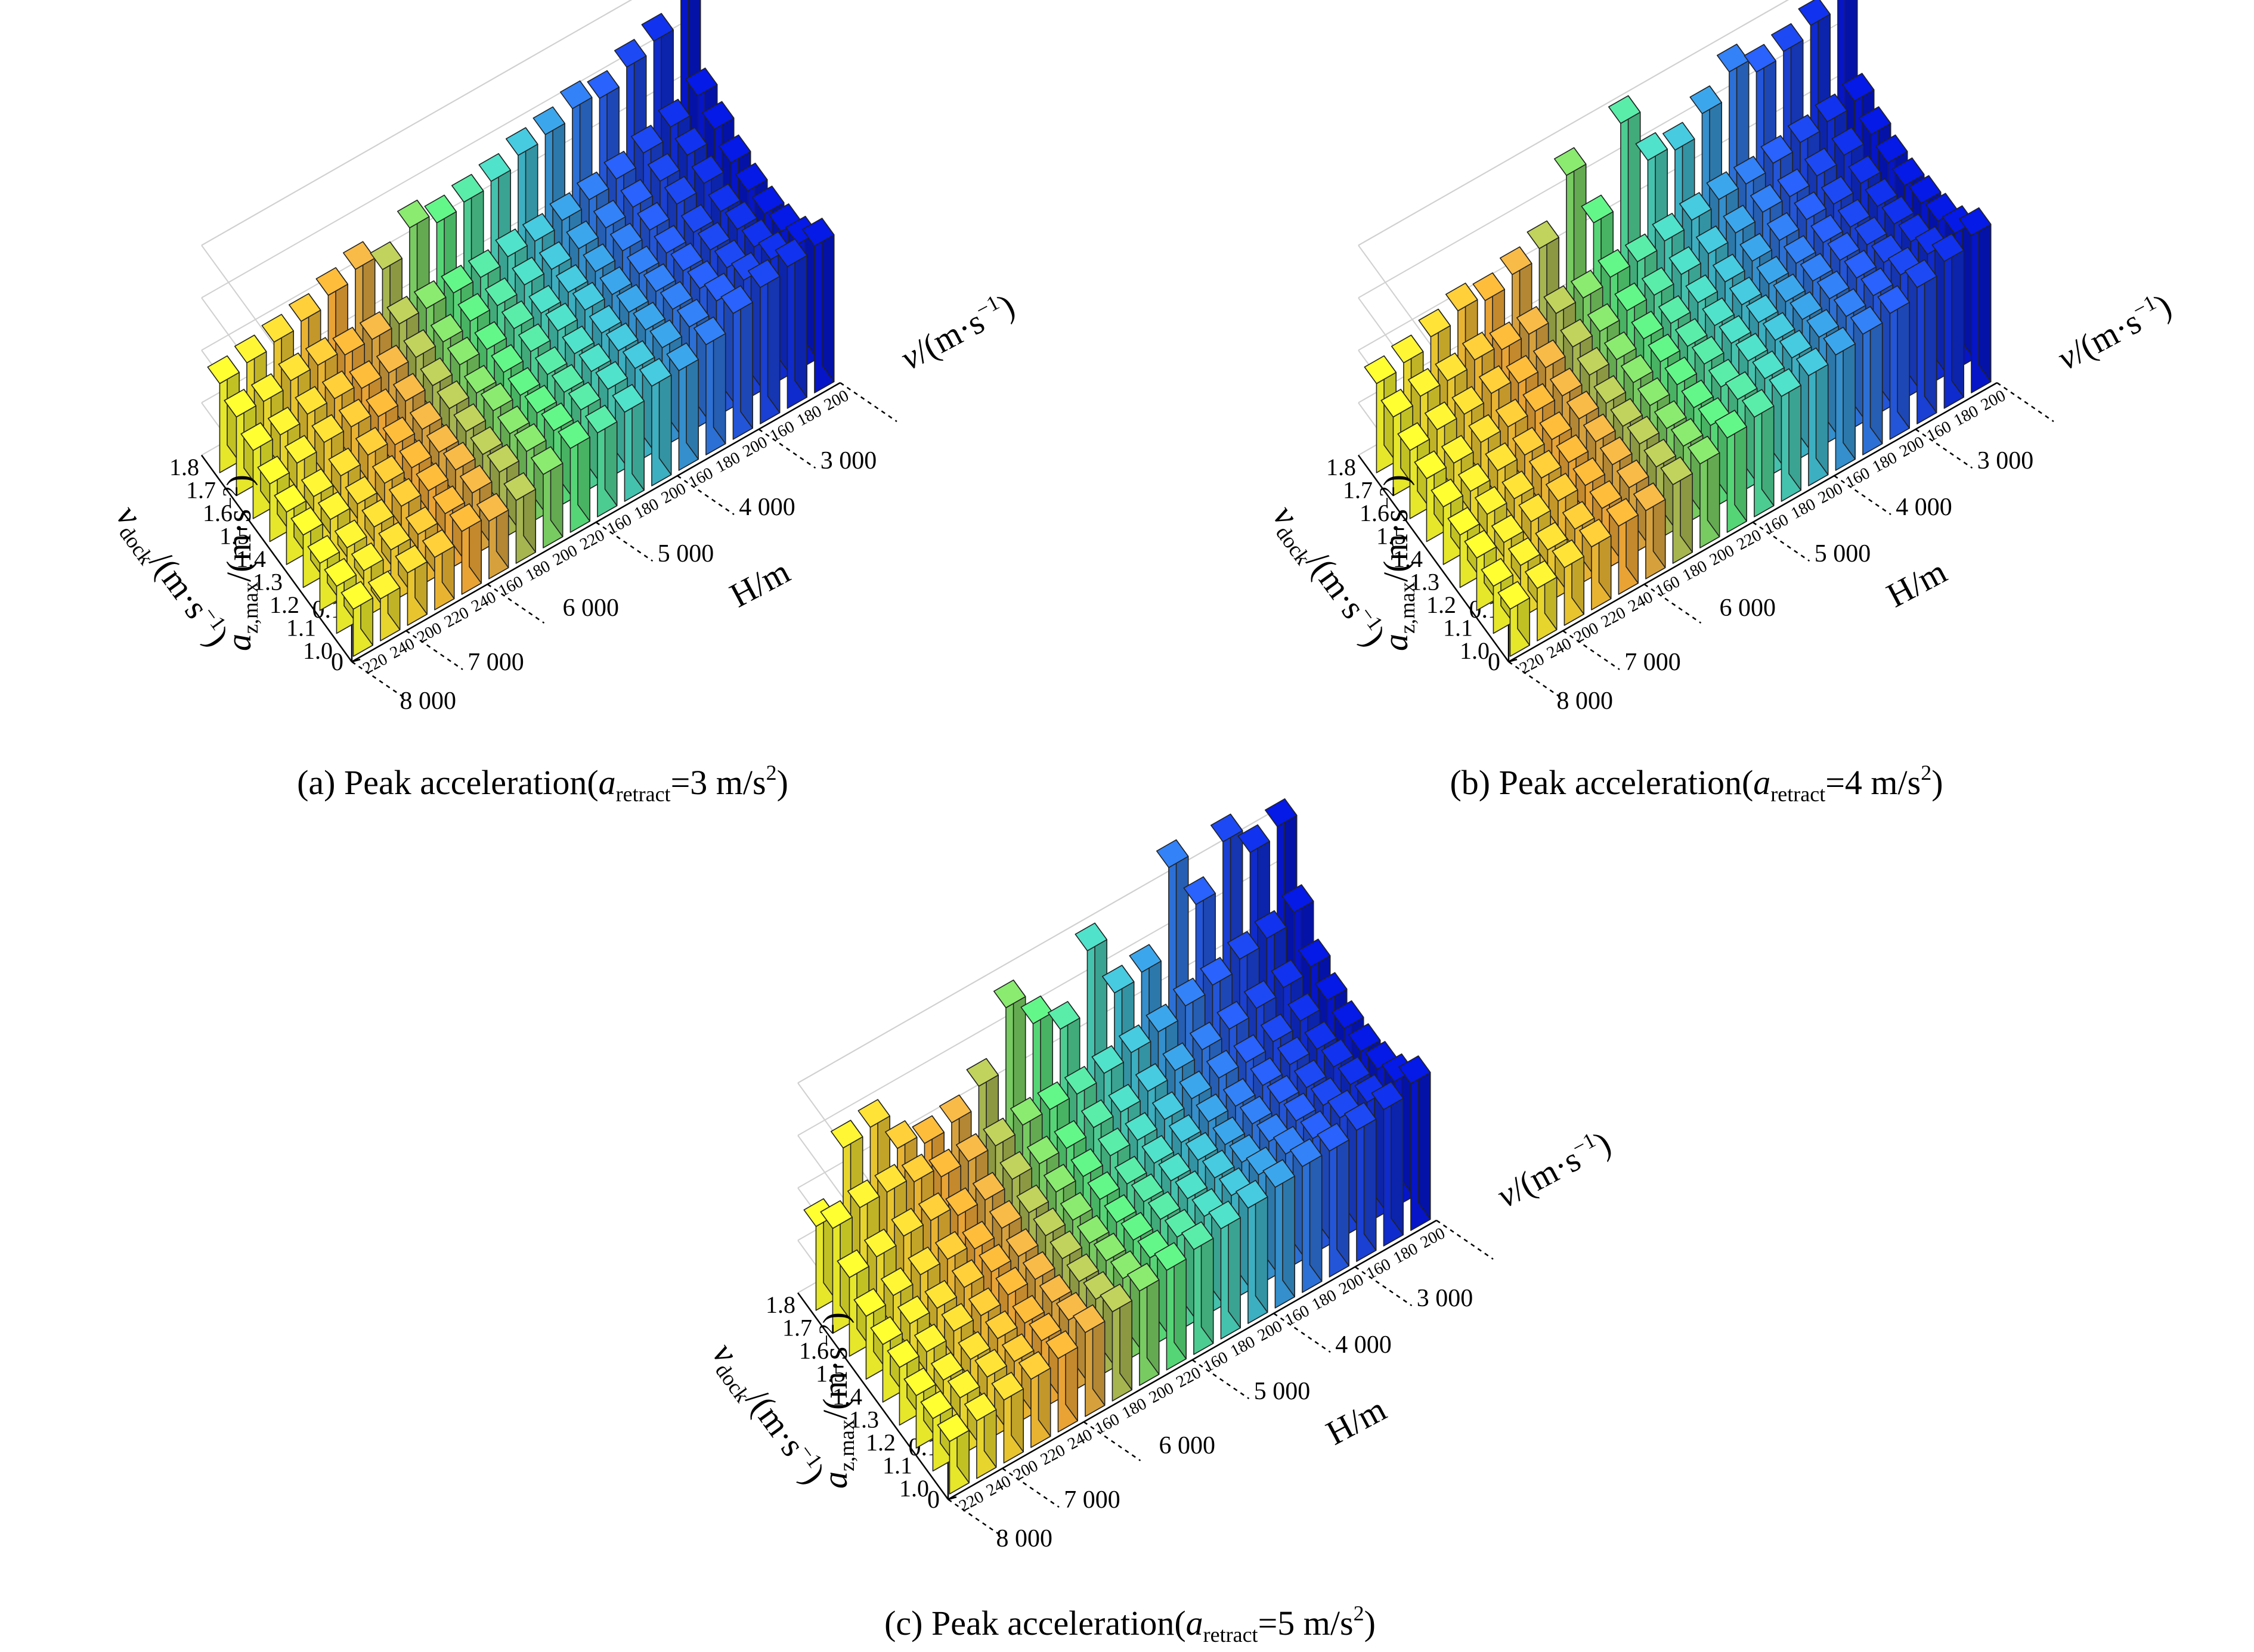  What do you see at coordinates (1573, 123) in the screenshot?
I see `gridline` at bounding box center [1573, 123].